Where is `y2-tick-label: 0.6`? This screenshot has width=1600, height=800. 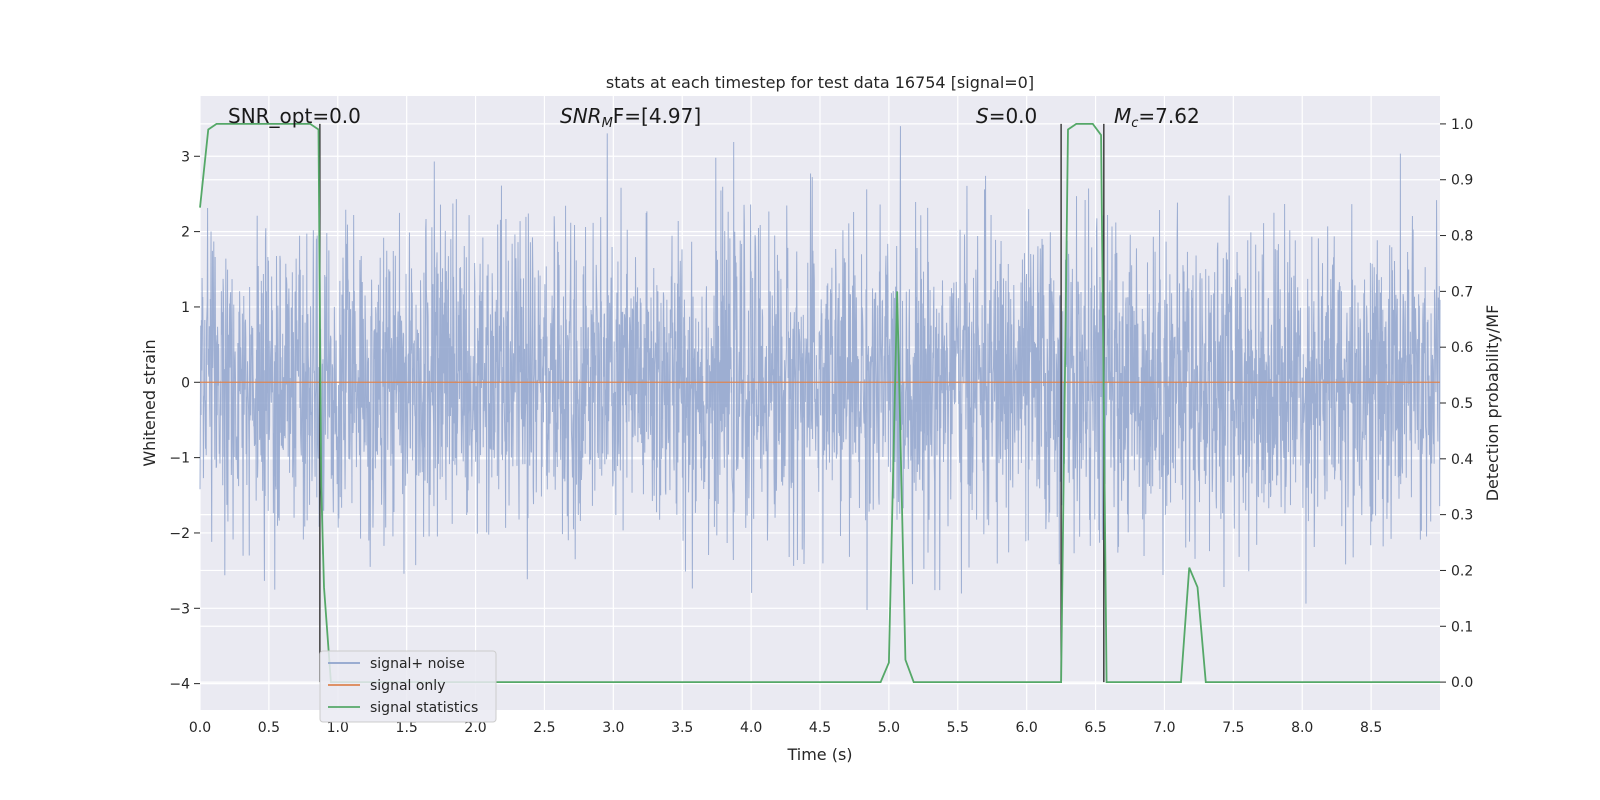 y2-tick-label: 0.6 is located at coordinates (1462, 348).